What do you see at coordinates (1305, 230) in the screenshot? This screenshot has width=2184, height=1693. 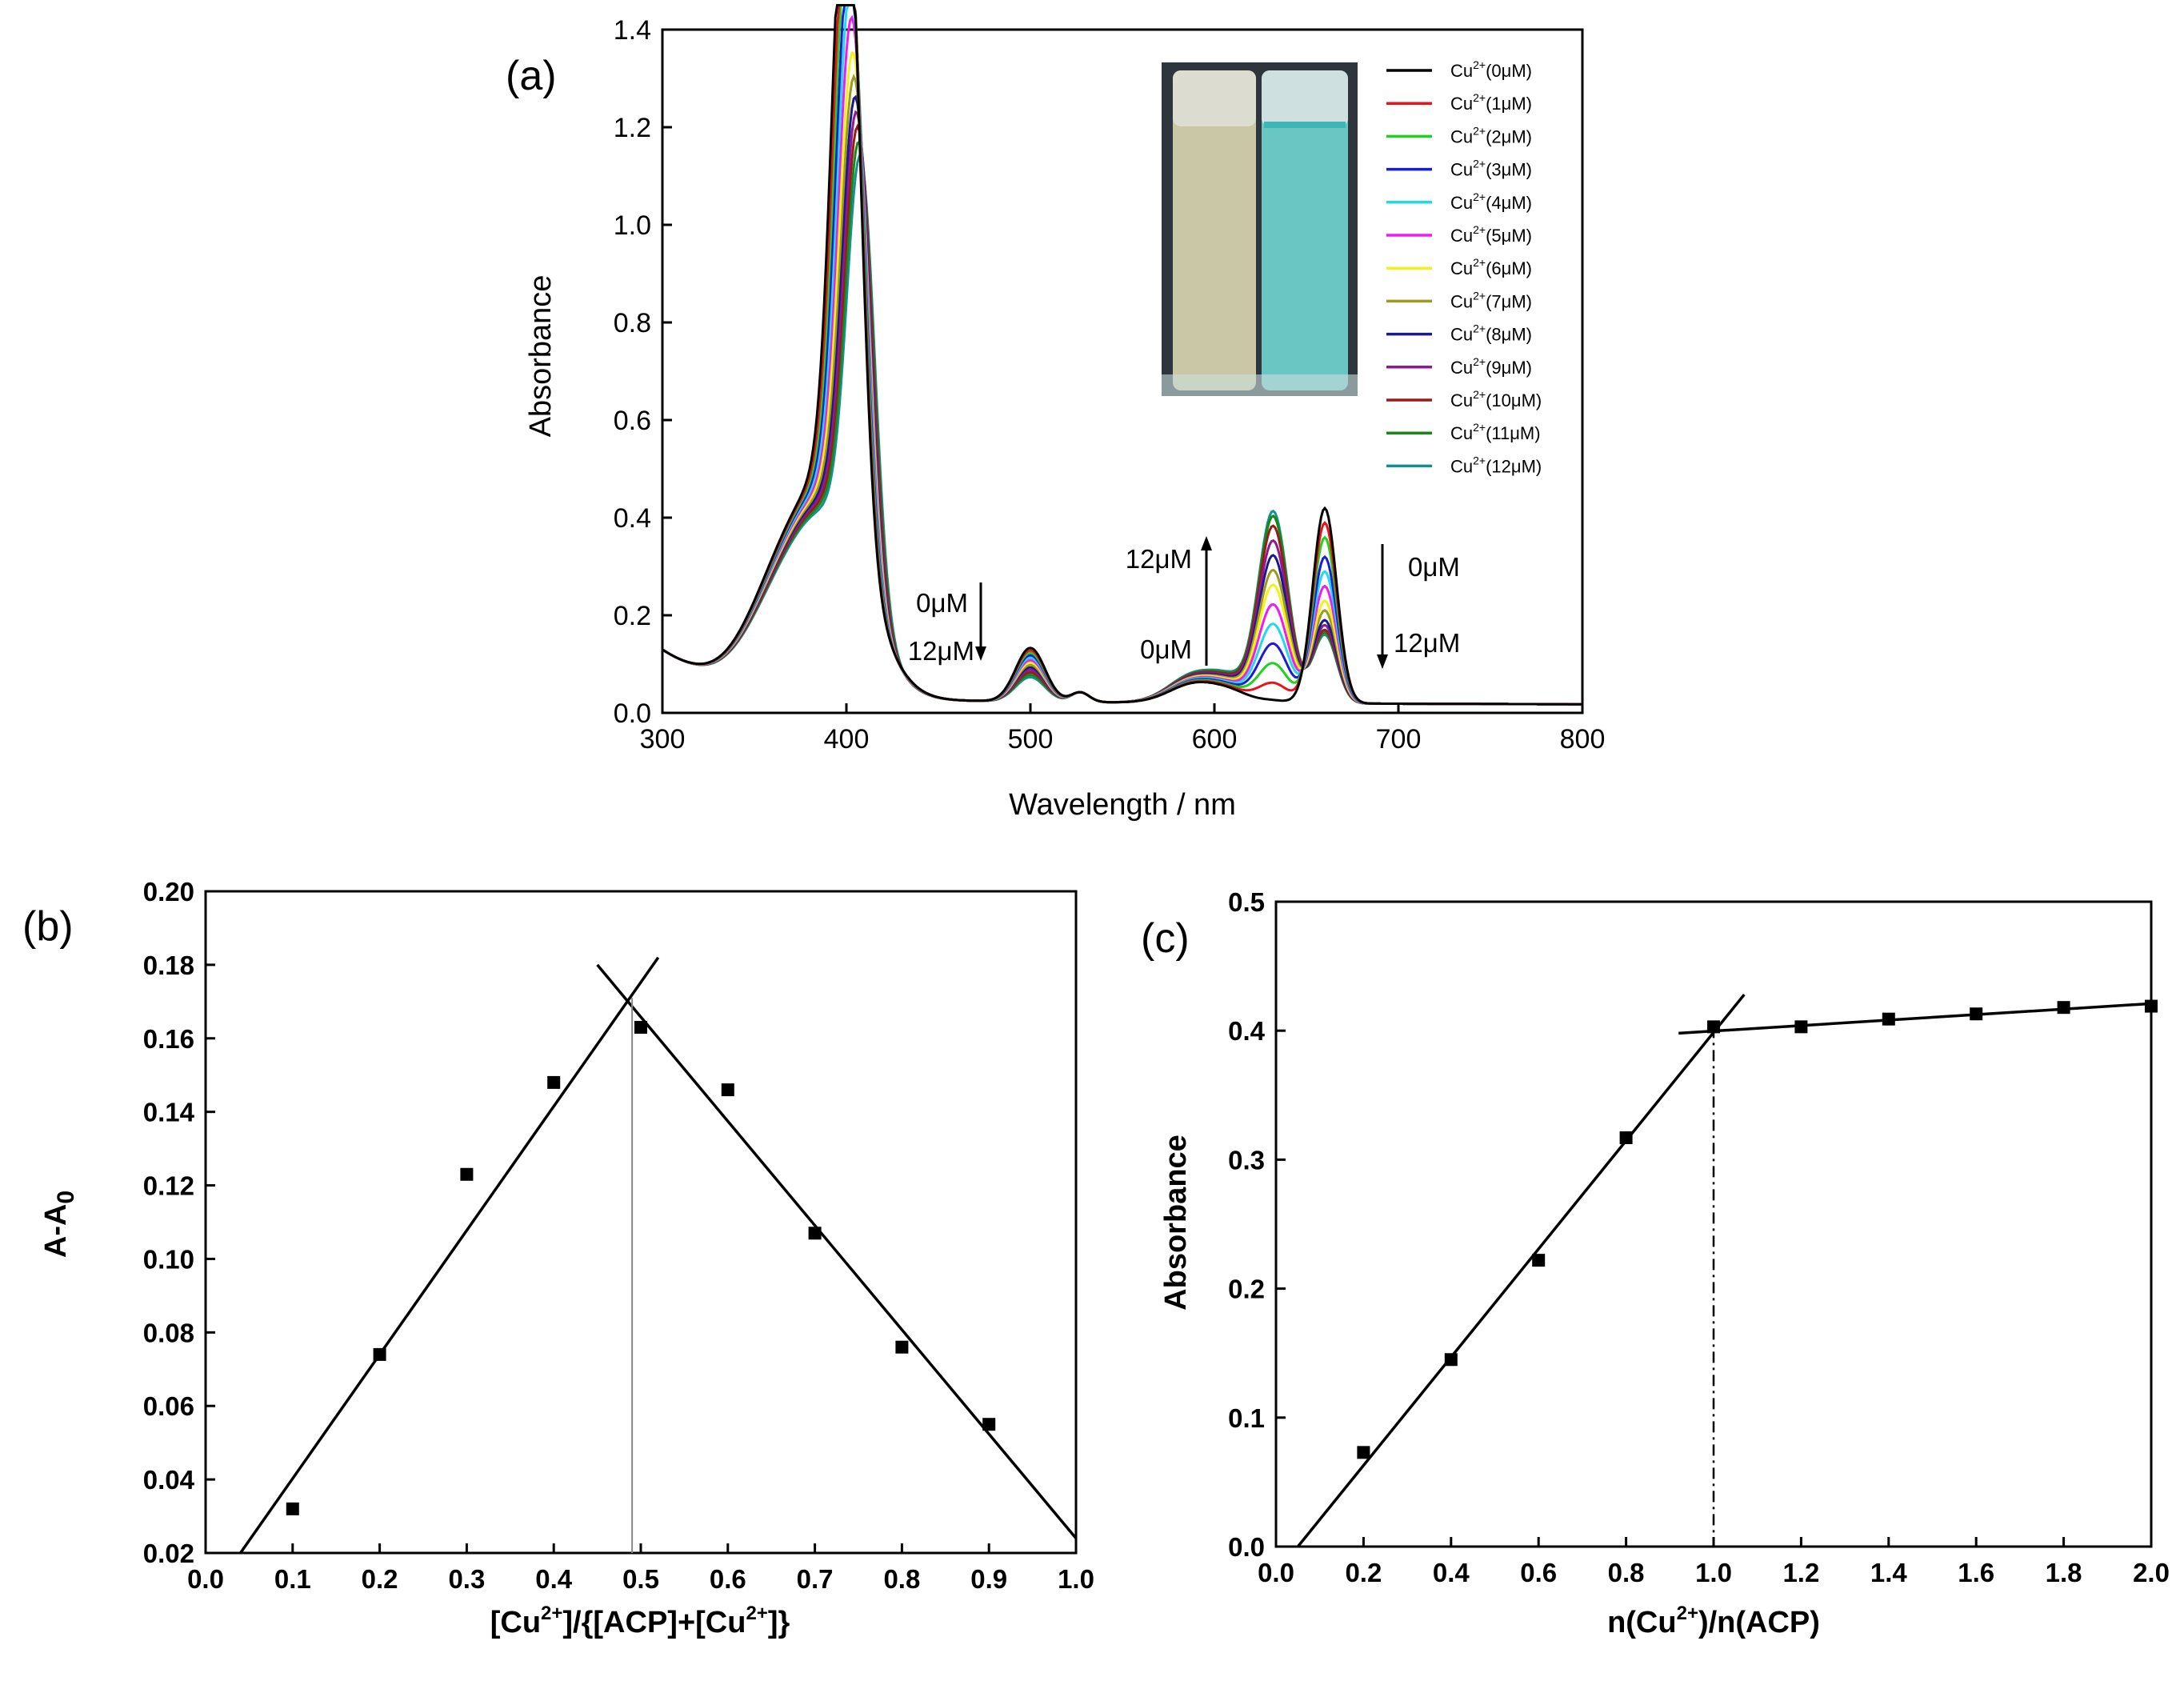 I see `right-cuvette` at bounding box center [1305, 230].